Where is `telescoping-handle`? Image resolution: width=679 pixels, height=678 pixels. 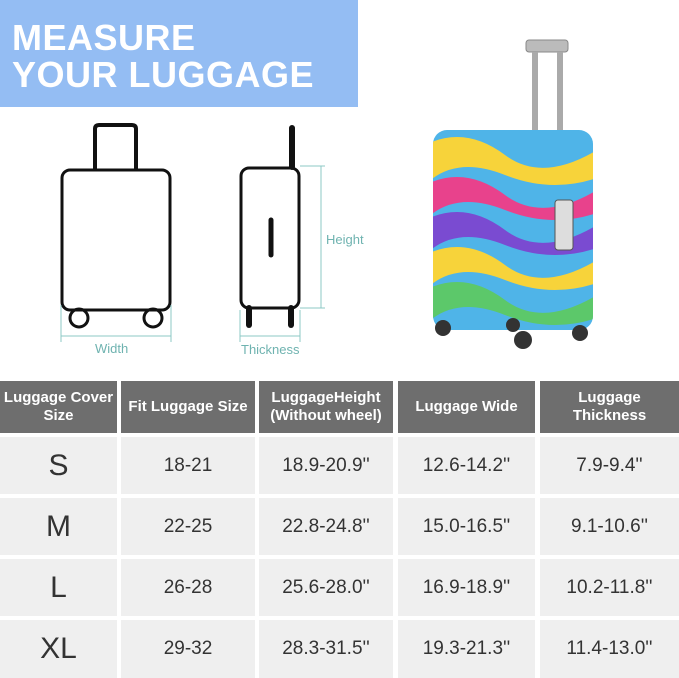
telescoping-handle is located at coordinates (547, 84).